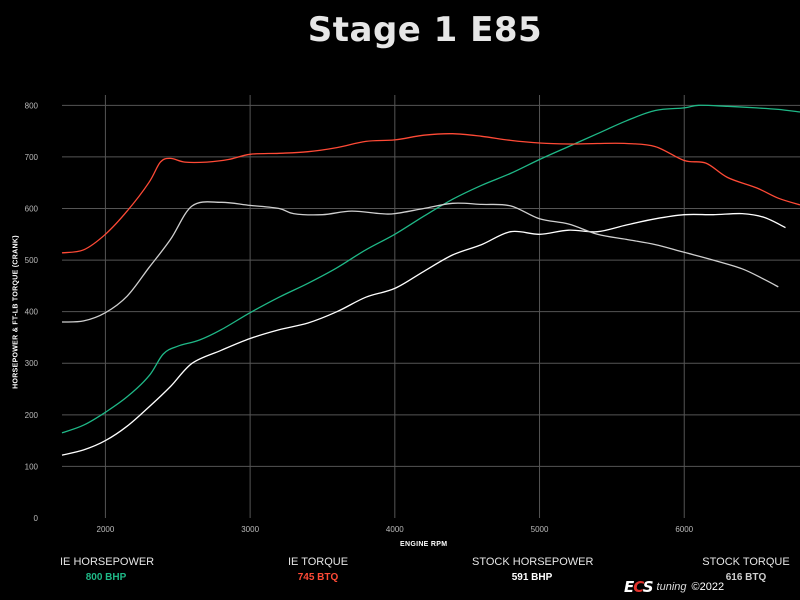 Image resolution: width=800 pixels, height=600 pixels. What do you see at coordinates (107, 569) in the screenshot?
I see `legend-ie-horsepower: IE HORSEPOWER 800 BHP` at bounding box center [107, 569].